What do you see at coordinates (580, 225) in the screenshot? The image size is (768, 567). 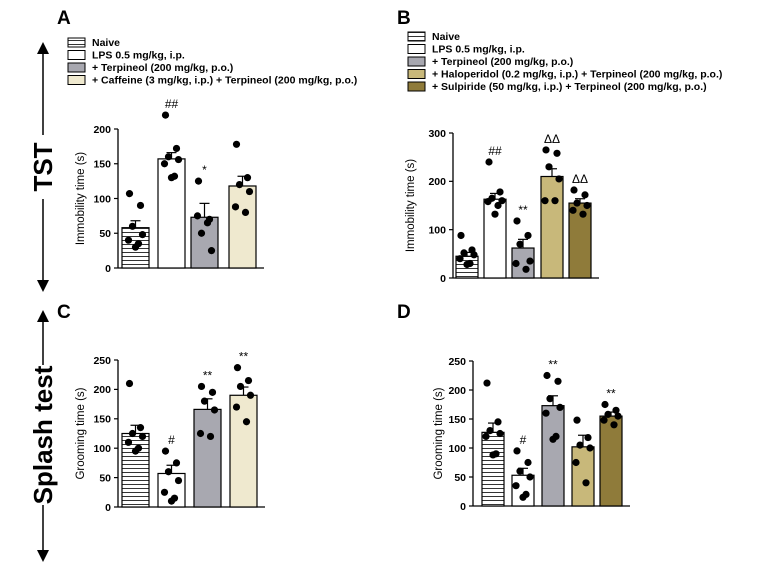 I see `bar-group: ΔΔ` at bounding box center [580, 225].